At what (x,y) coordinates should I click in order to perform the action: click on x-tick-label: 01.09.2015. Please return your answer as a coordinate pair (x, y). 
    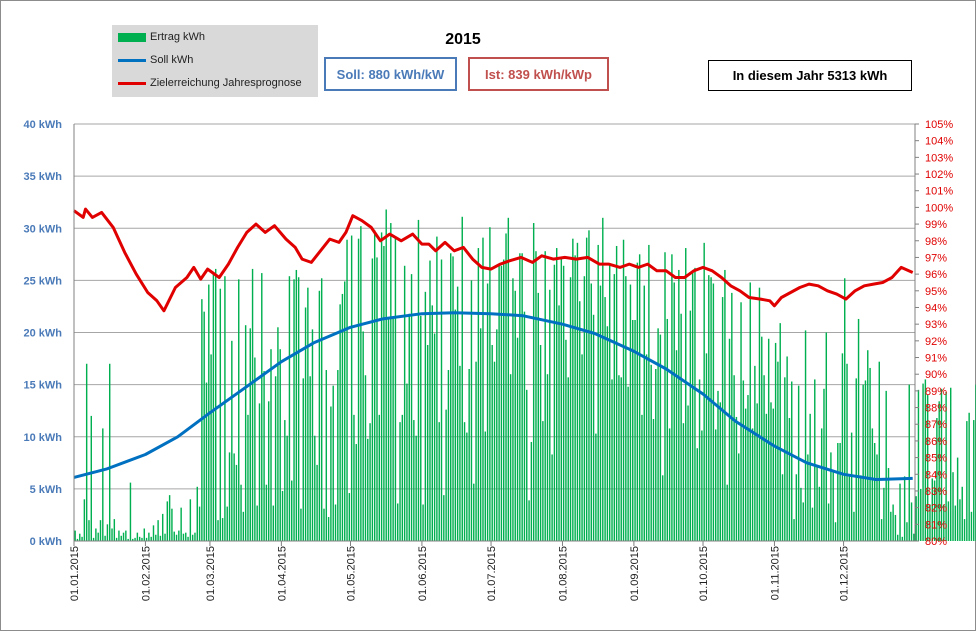
    Looking at the image, I should click on (635, 573).